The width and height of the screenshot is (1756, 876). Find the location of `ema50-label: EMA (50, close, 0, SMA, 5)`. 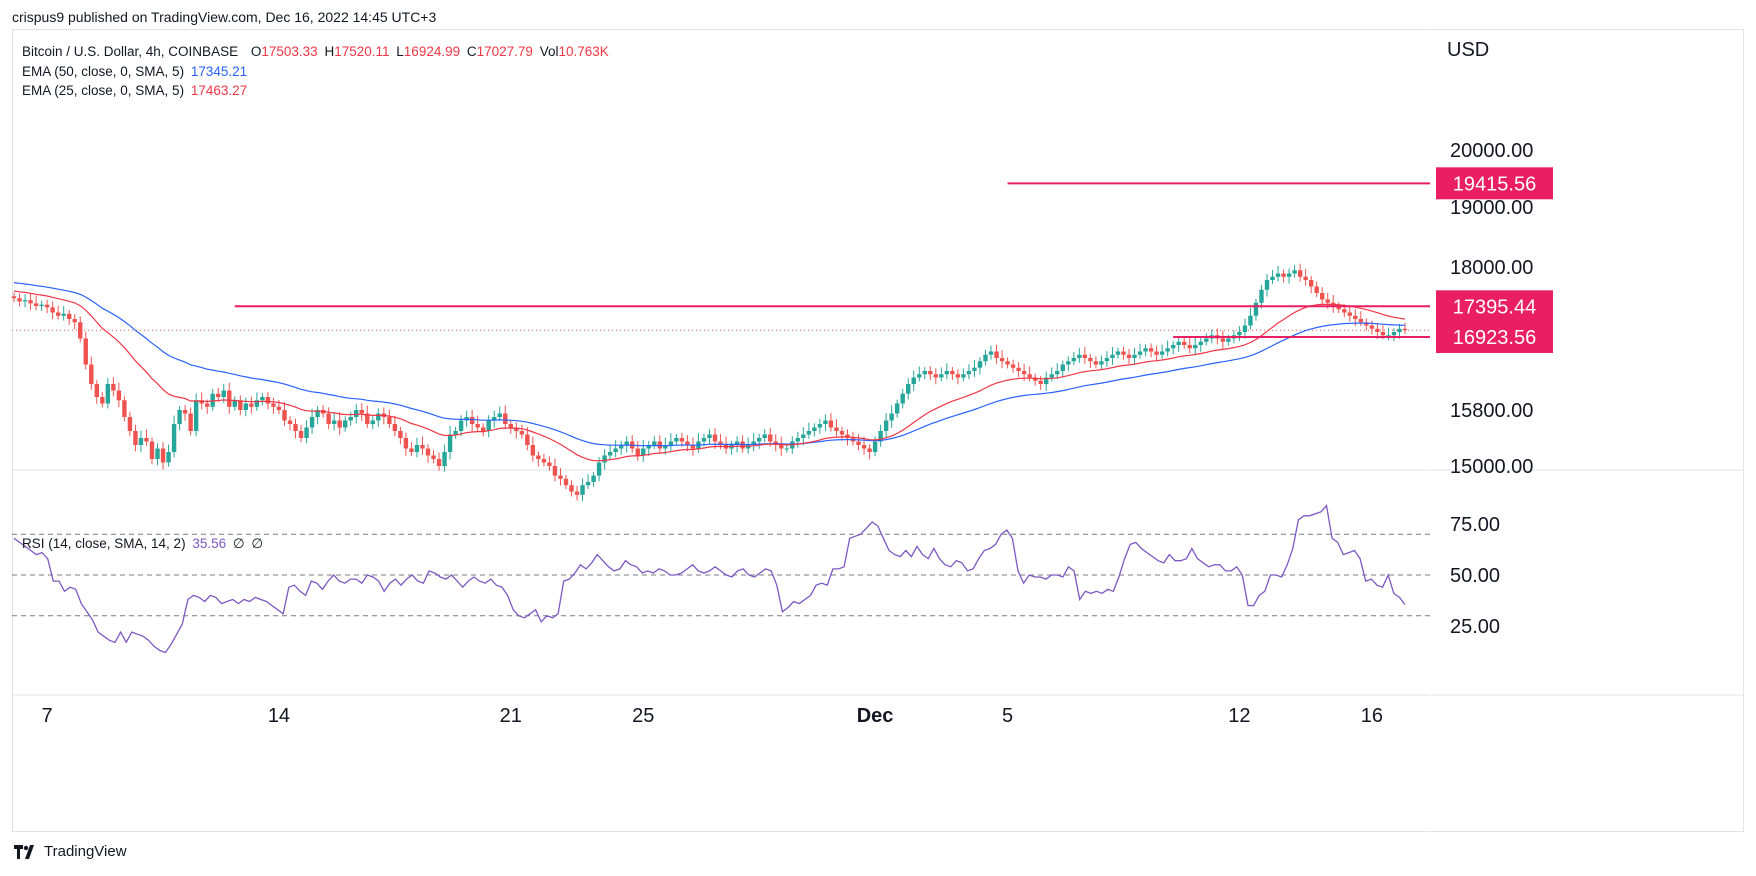

ema50-label: EMA (50, close, 0, SMA, 5) is located at coordinates (103, 71).